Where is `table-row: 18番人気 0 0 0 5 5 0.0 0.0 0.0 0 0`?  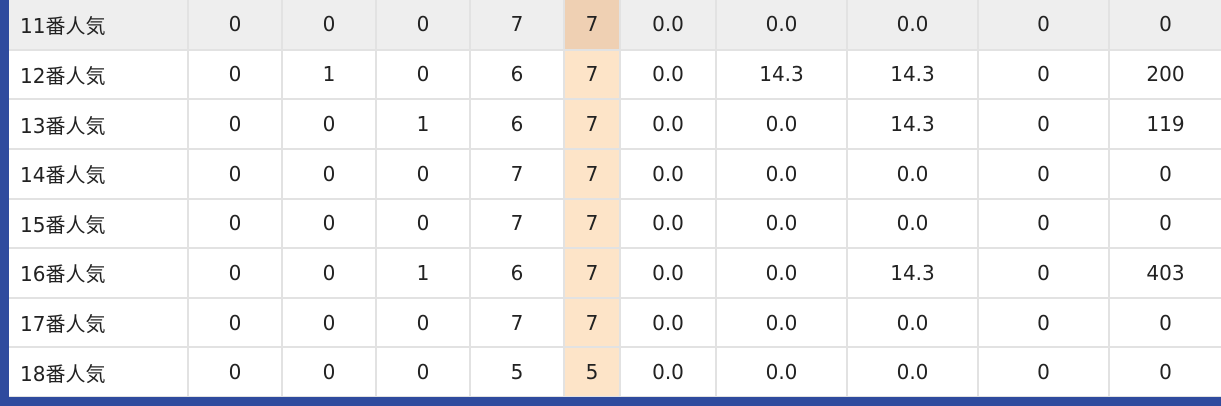
table-row: 18番人気 0 0 0 5 5 0.0 0.0 0.0 0 0 is located at coordinates (615, 372).